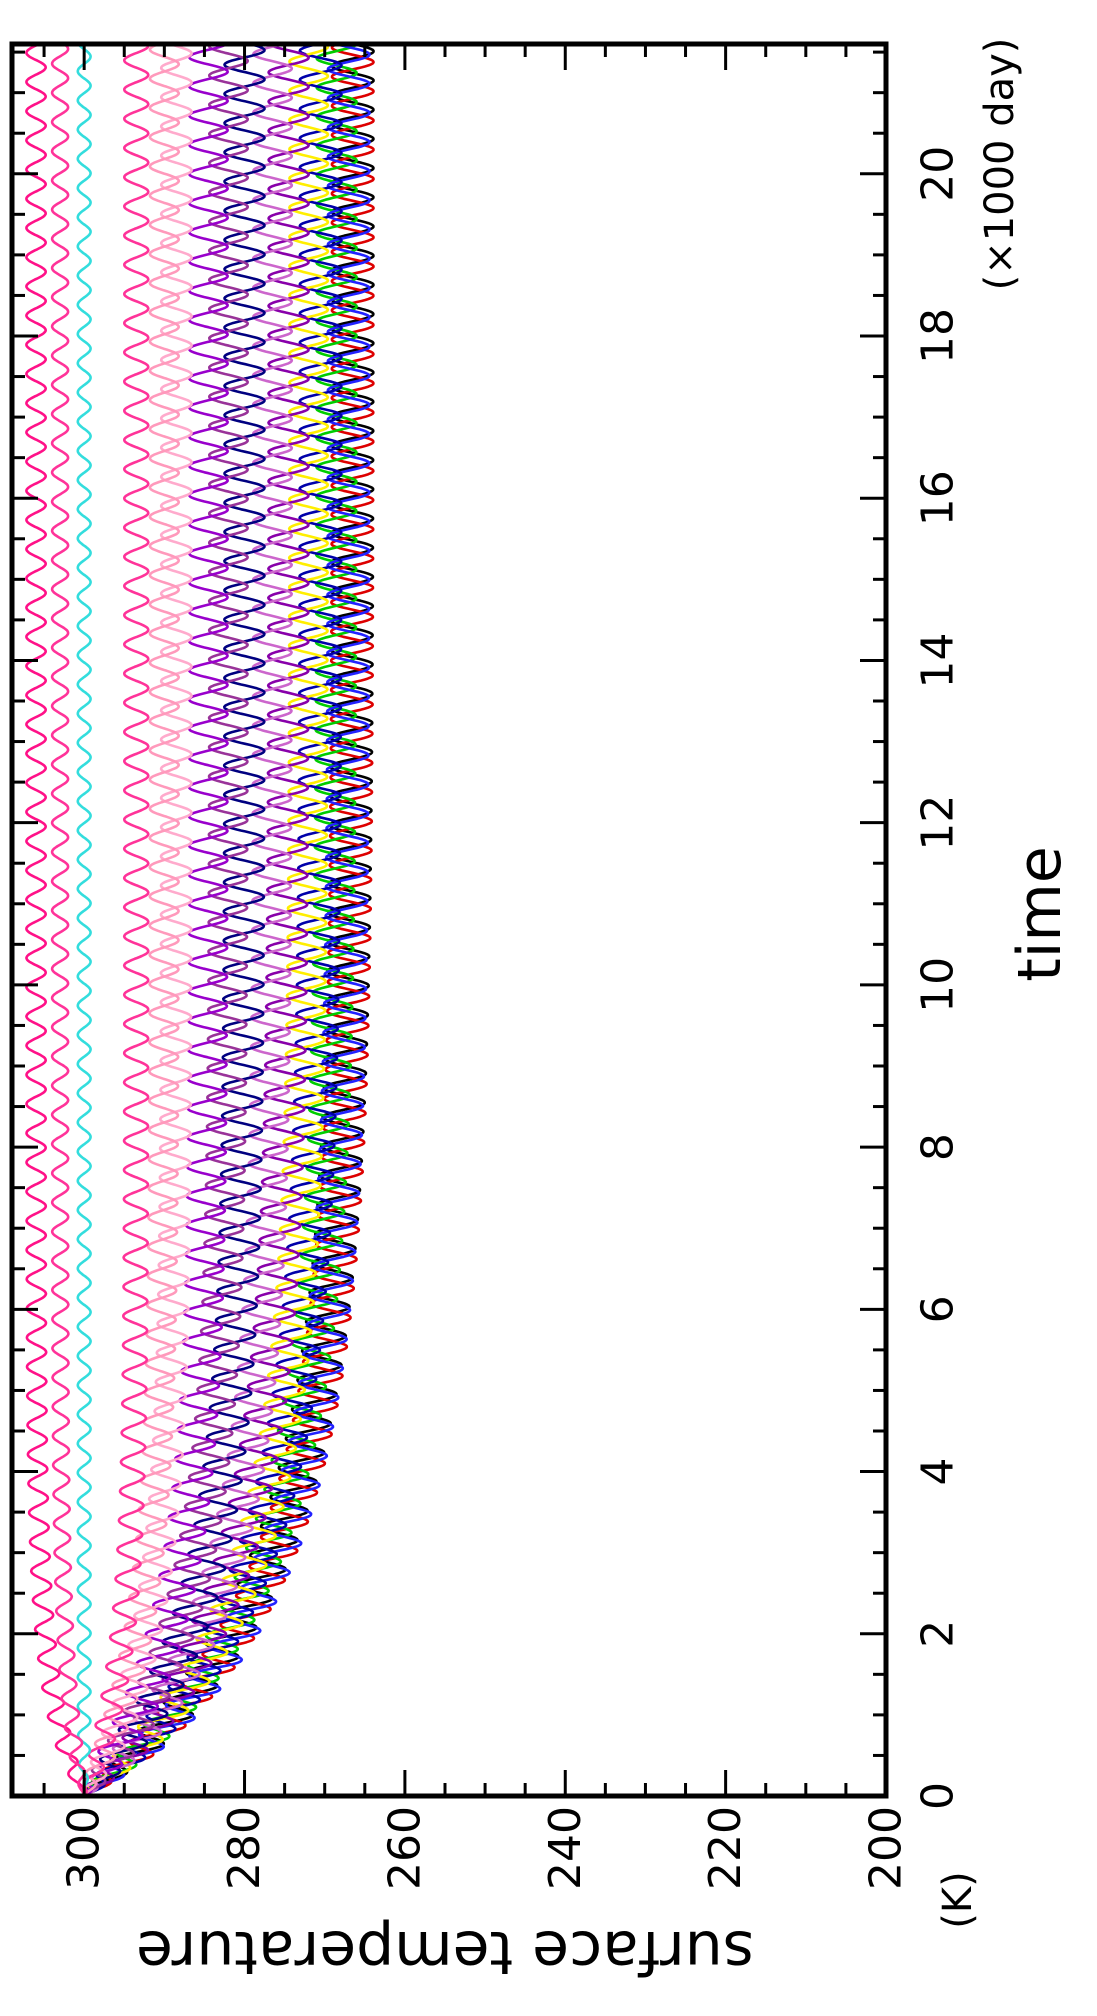  Describe the element at coordinates (938, 336) in the screenshot. I see `x-tick-label: 18` at that location.